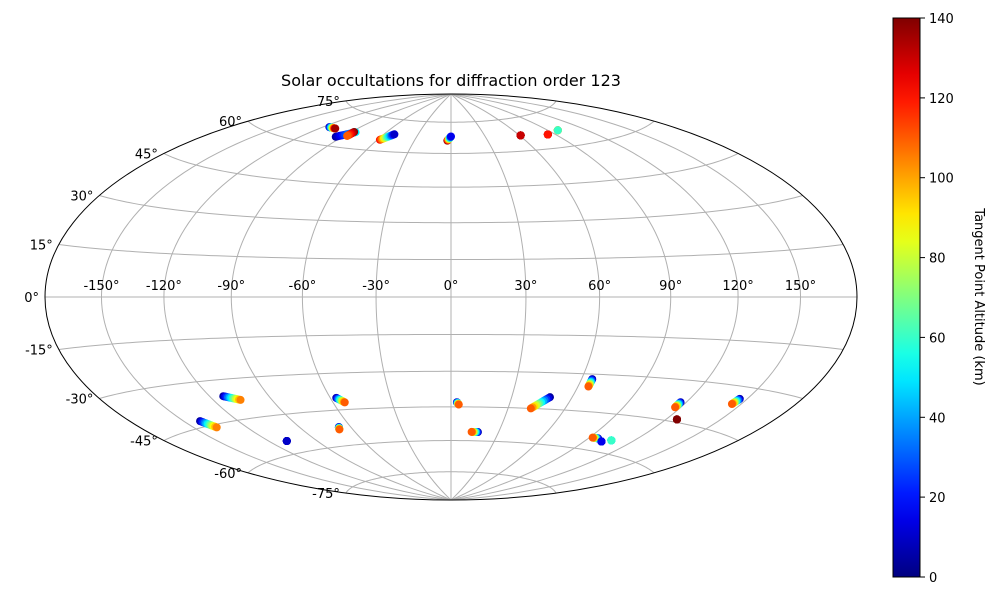 This screenshot has width=1000, height=600. What do you see at coordinates (937, 498) in the screenshot?
I see `colorbar-tick-label: 20` at bounding box center [937, 498].